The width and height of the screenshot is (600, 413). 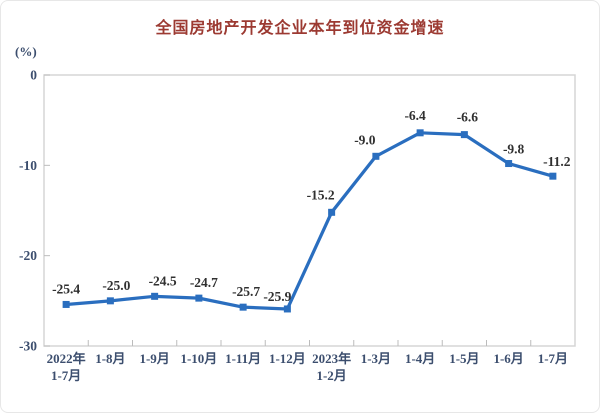 I want to click on chart-title: 全国房地产开发企业本年到位资金增速, so click(x=300, y=28).